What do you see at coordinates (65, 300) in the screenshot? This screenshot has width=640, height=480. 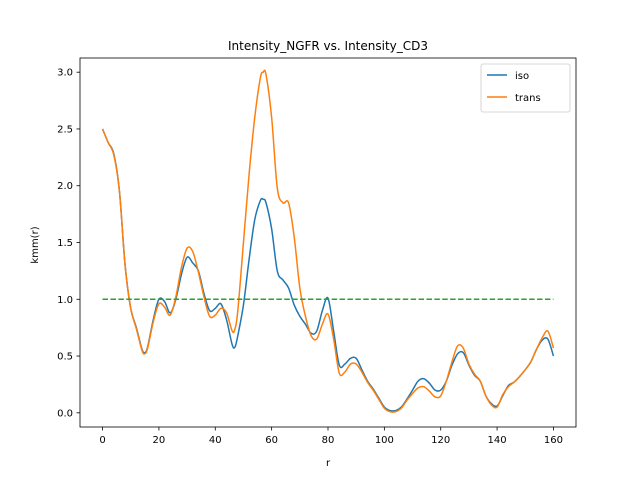 I see `y-tick-label: 1.0` at bounding box center [65, 300].